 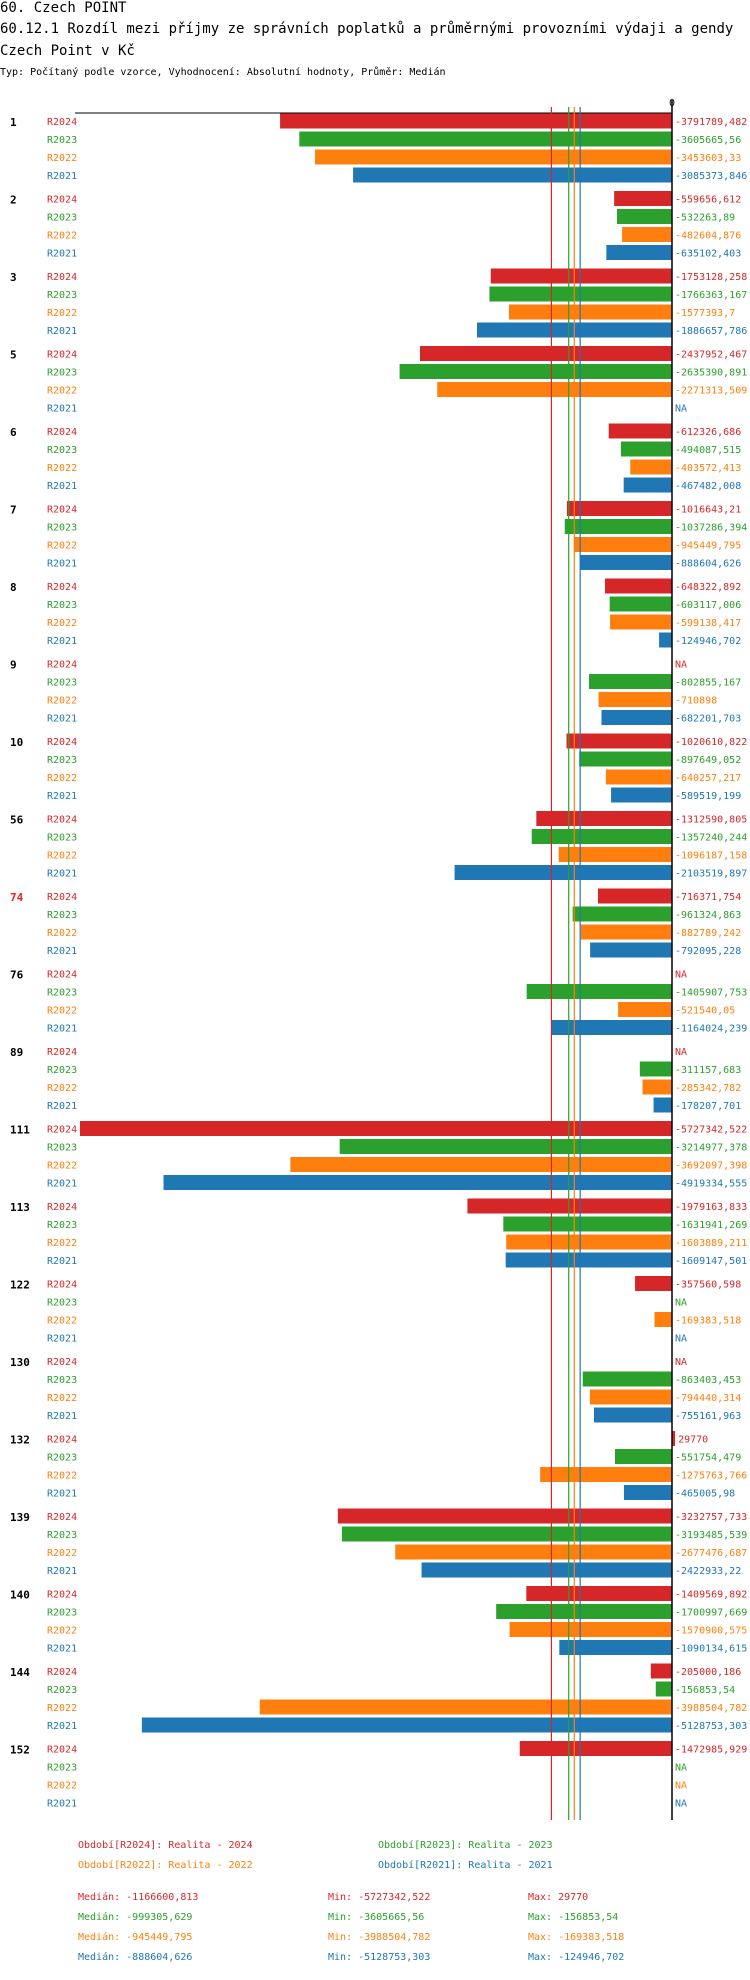 What do you see at coordinates (708, 236) in the screenshot?
I see `value-label: -482604,876` at bounding box center [708, 236].